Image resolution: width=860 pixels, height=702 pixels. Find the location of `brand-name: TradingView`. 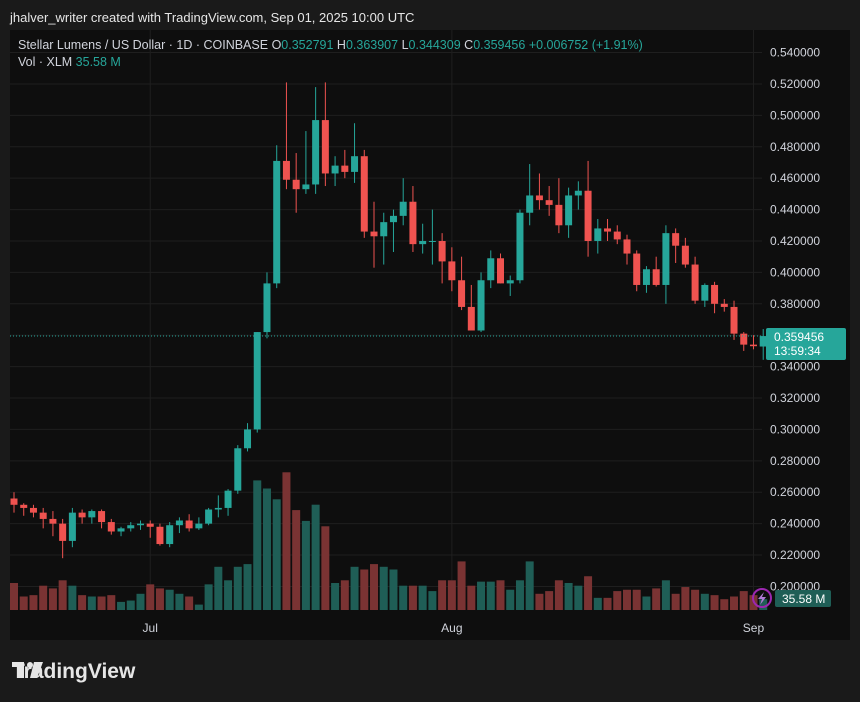

brand-name: TradingView is located at coordinates (74, 671).